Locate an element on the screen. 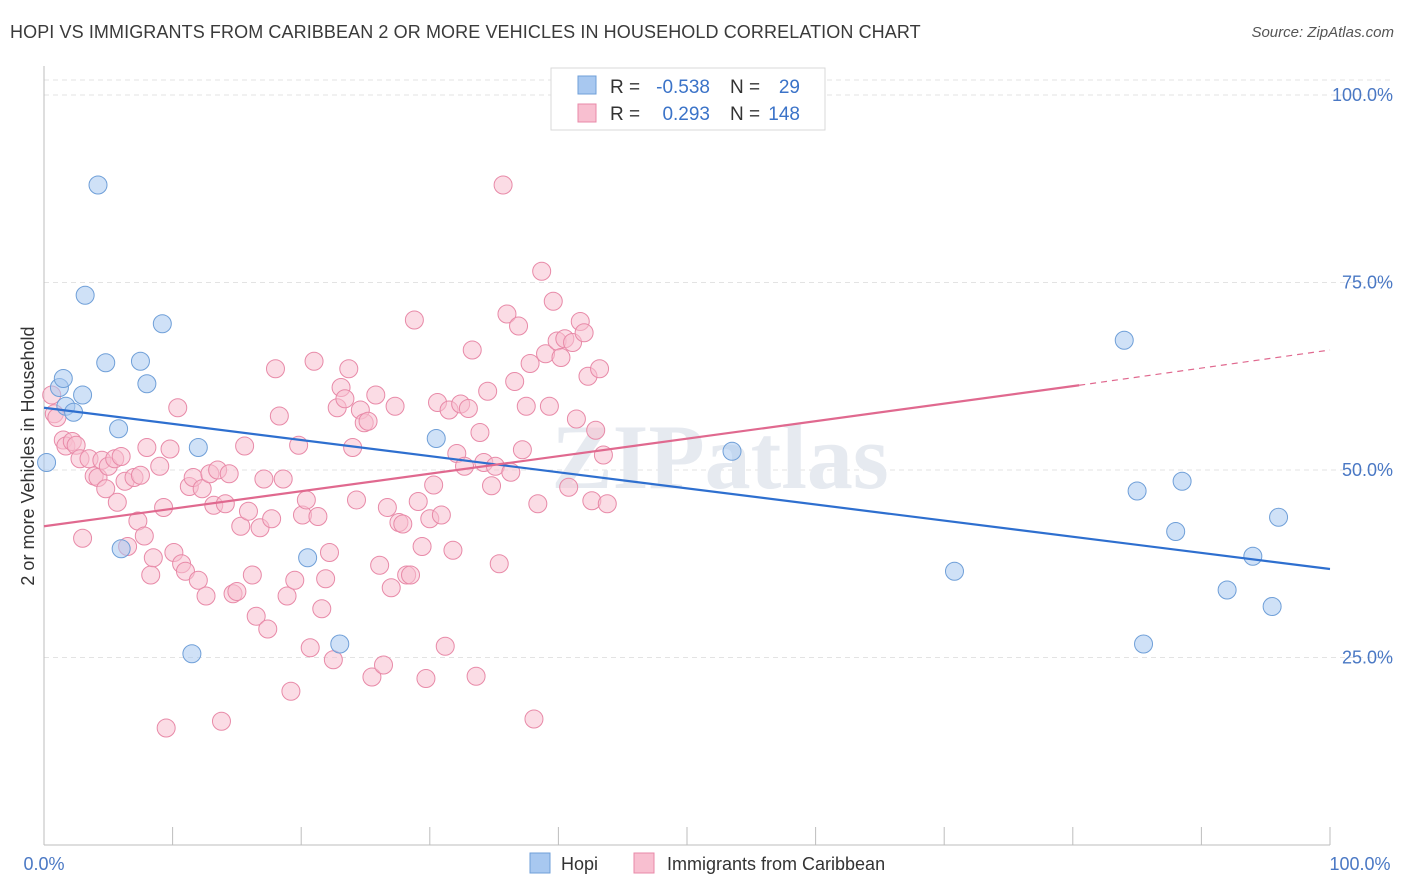 Image resolution: width=1406 pixels, height=892 pixels. legend-caribbean-label: Immigrants from Caribbean is located at coordinates (776, 864).